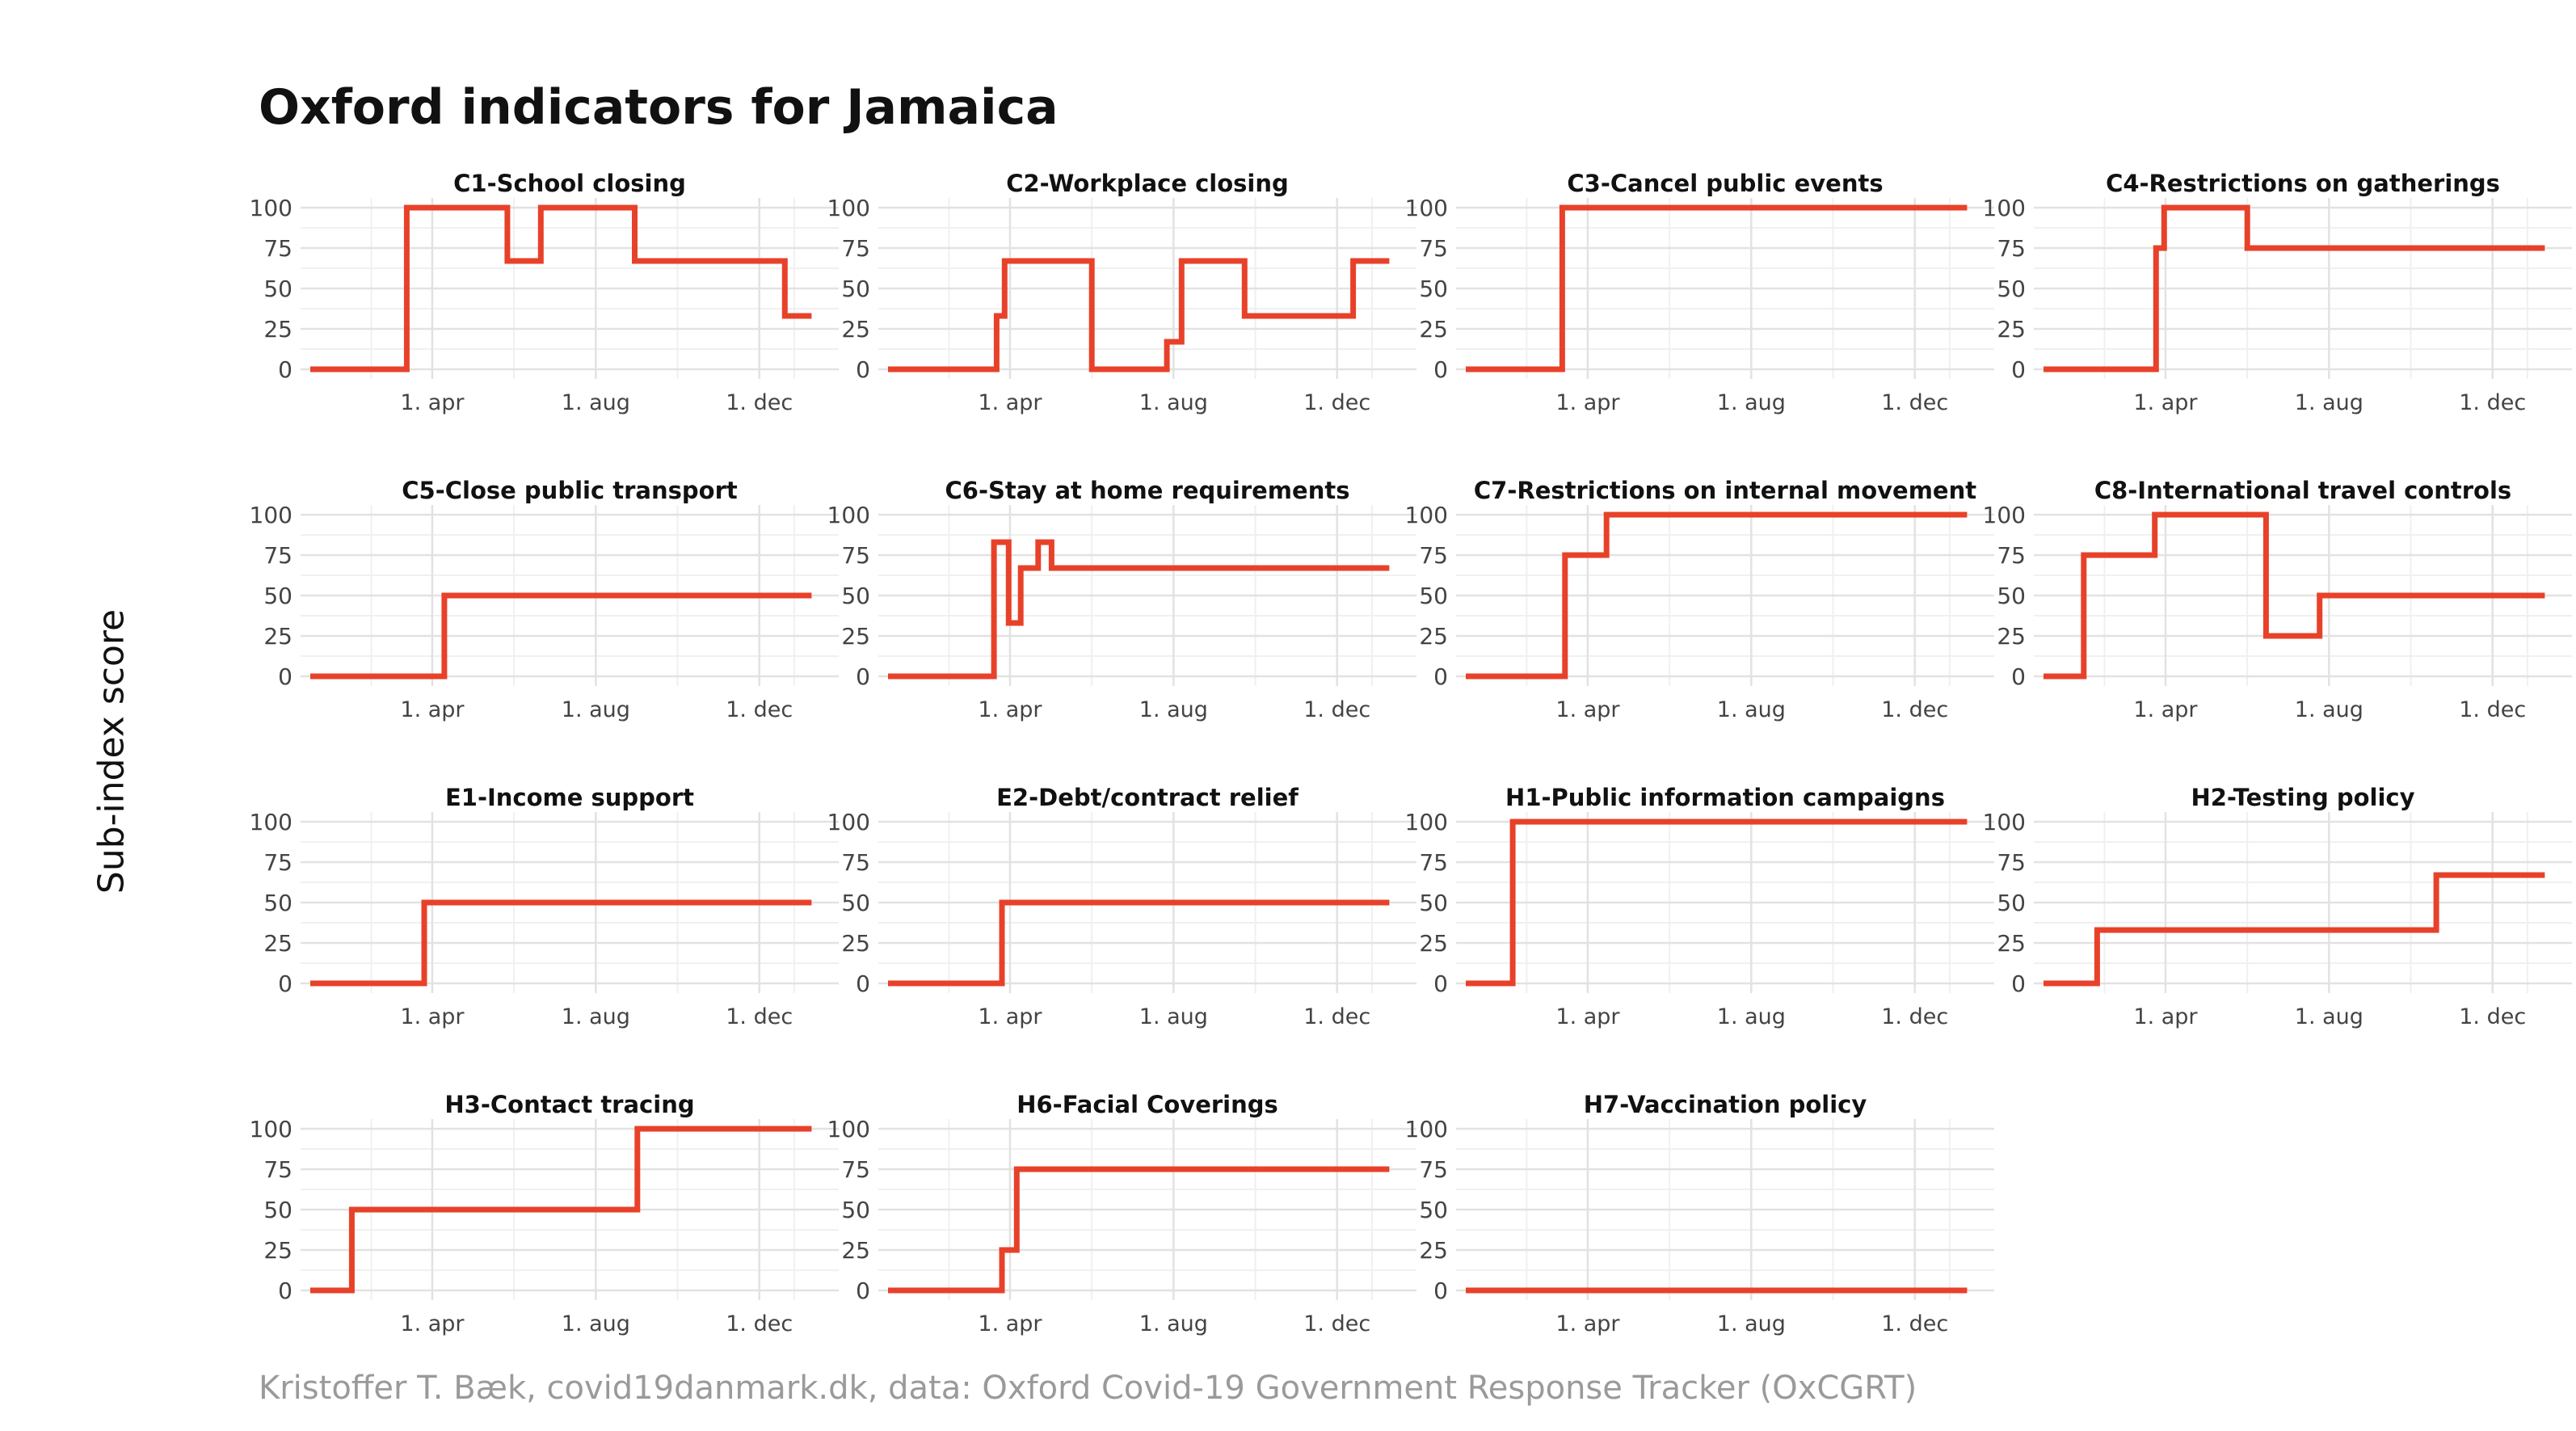 This screenshot has width=2576, height=1431. I want to click on panel-title: C8-International travel controls, so click(2302, 490).